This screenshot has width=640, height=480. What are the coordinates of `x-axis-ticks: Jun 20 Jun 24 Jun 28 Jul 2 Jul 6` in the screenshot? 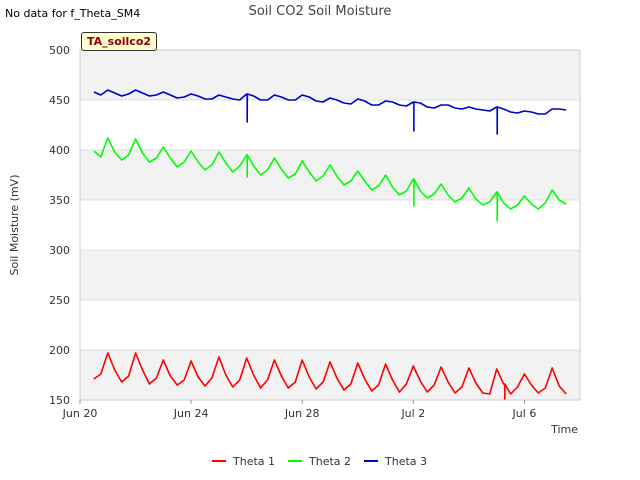 It's located at (299, 410).